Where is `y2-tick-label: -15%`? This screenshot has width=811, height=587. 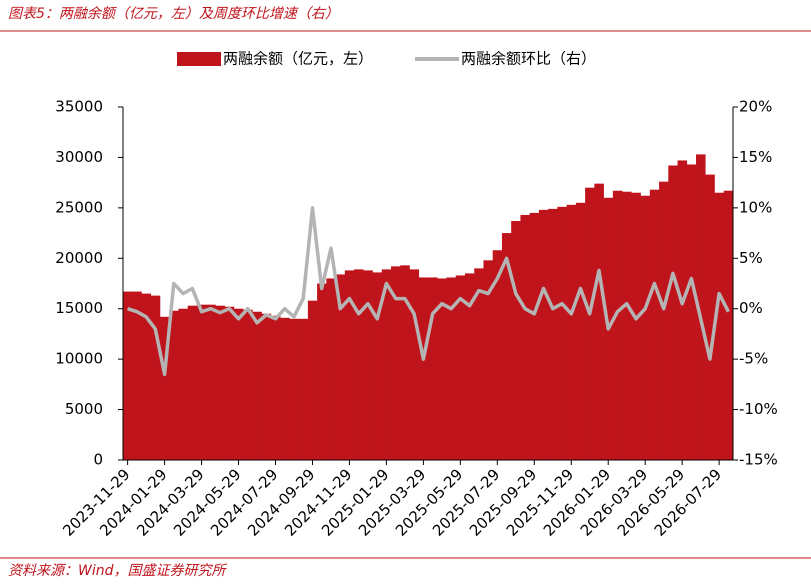 y2-tick-label: -15% is located at coordinates (758, 460).